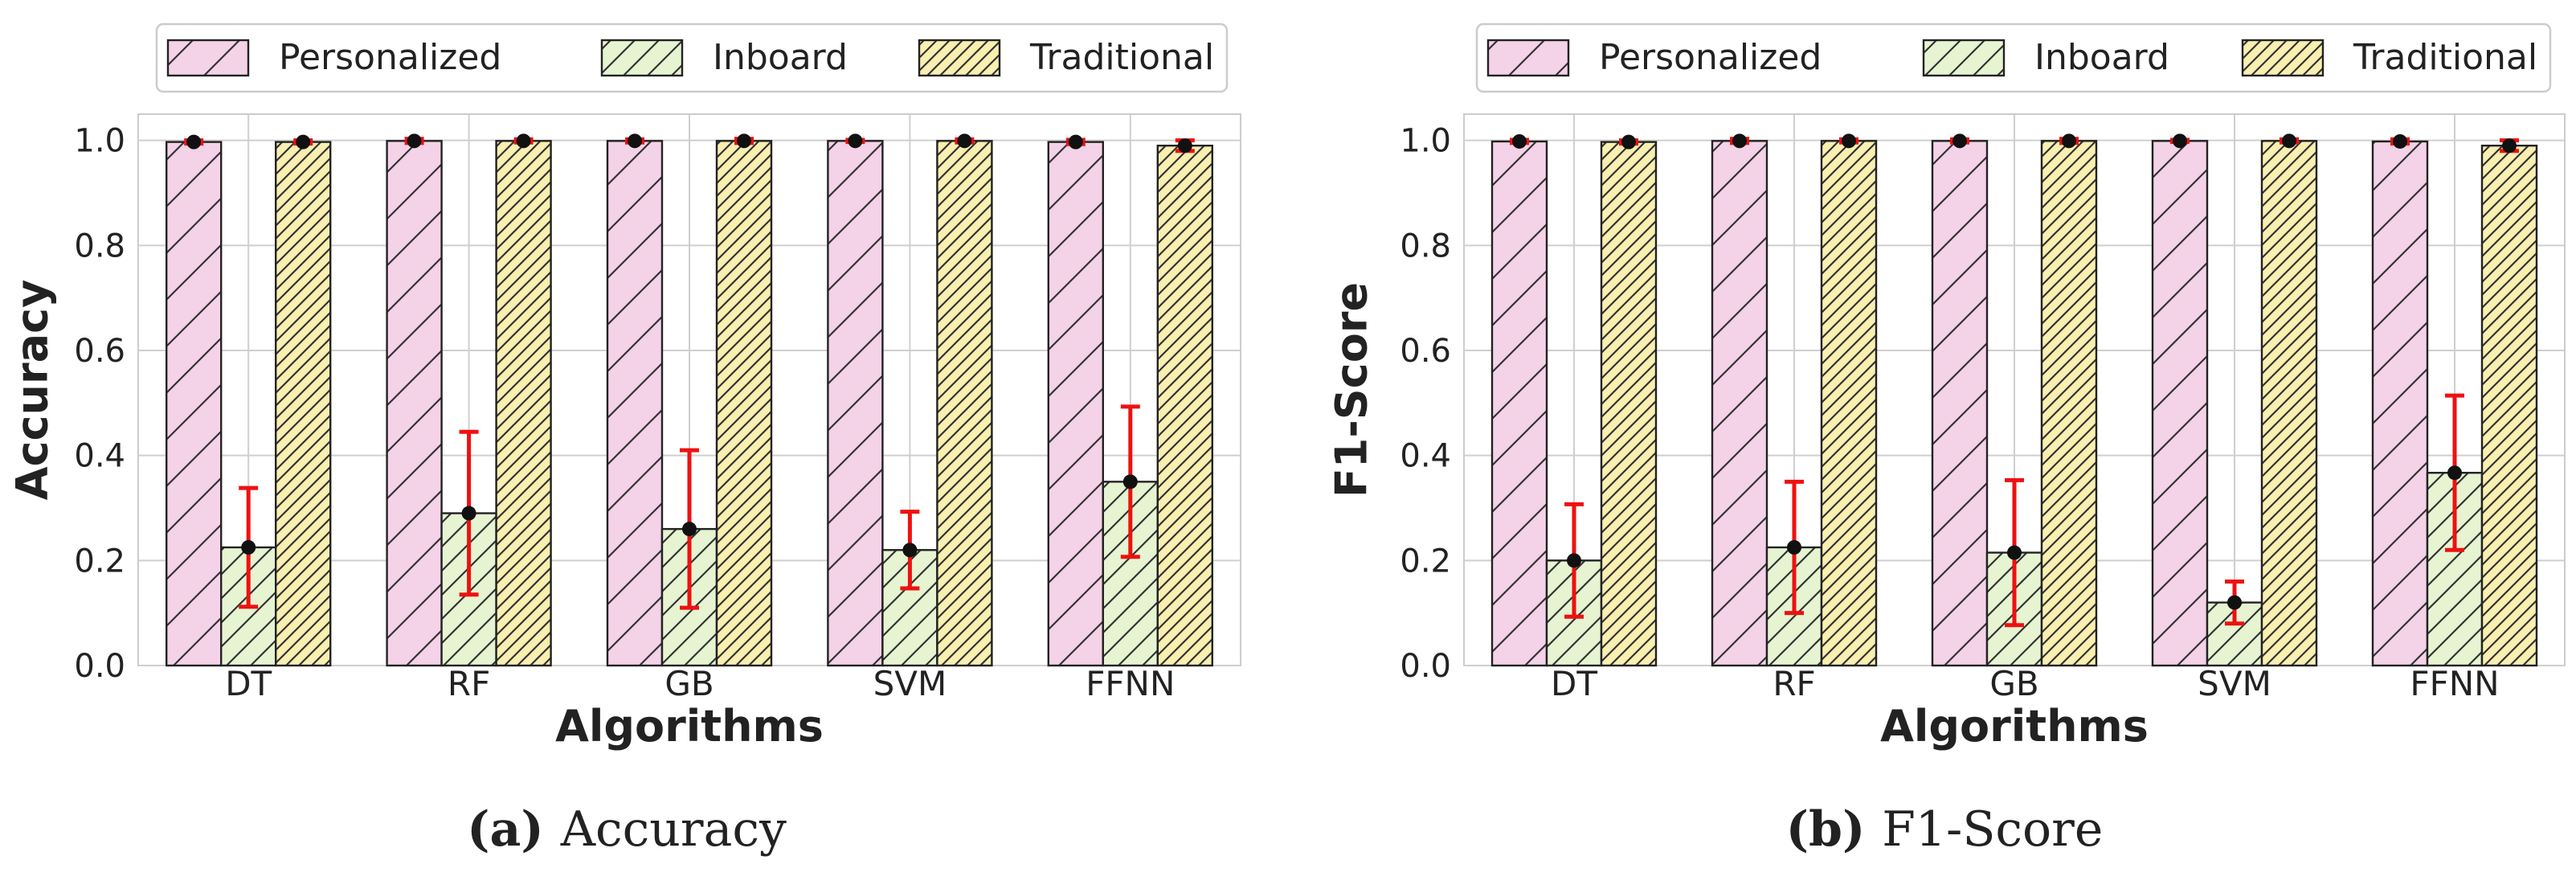 The width and height of the screenshot is (2576, 893). I want to click on error-bar-inboard-svm, so click(910, 551).